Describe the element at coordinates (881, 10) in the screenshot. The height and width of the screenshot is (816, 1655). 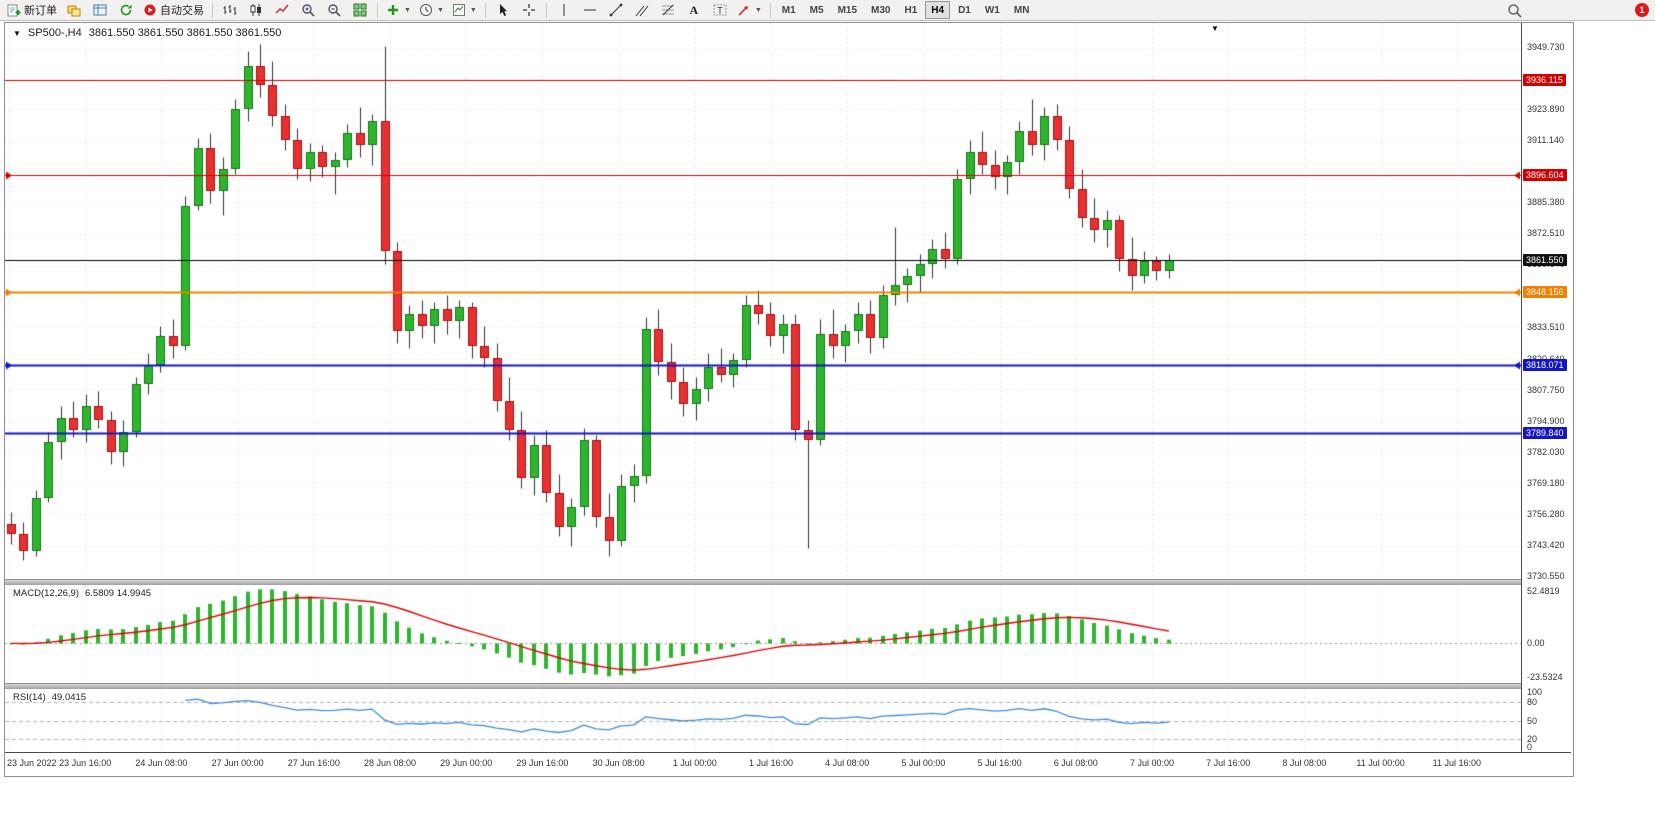
I see `timeframe-m30-button: M30` at that location.